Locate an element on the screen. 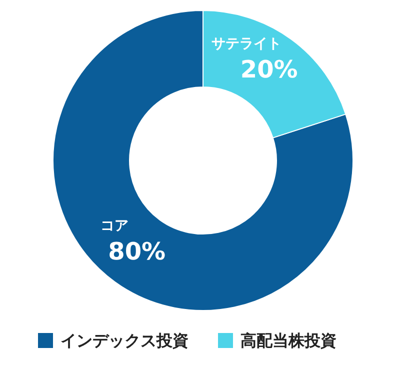 This screenshot has width=405, height=382. data-label: 20% is located at coordinates (269, 70).